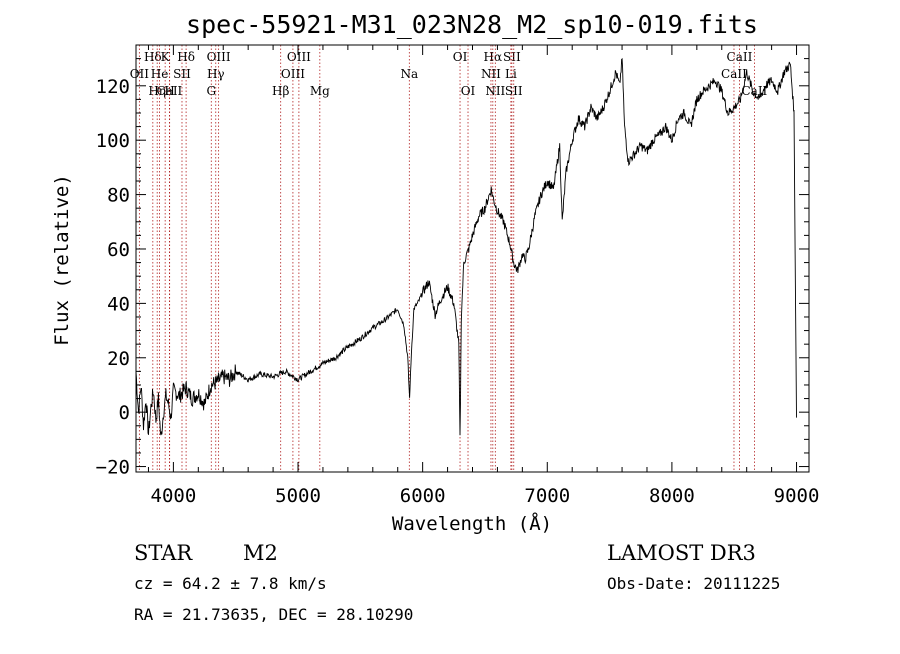 The height and width of the screenshot is (654, 900). What do you see at coordinates (672, 496) in the screenshot?
I see `x-tick-label: 8000` at bounding box center [672, 496].